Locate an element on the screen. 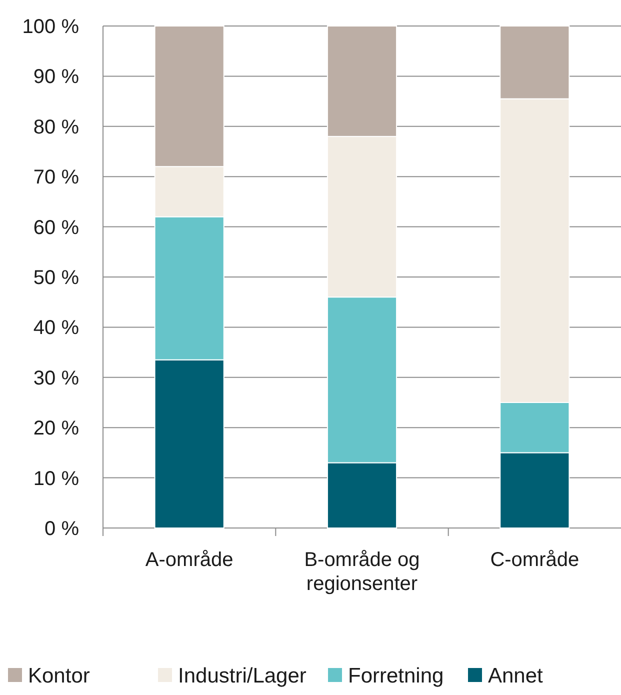 The image size is (621, 695). x-tick-label: B-område og regionsenter is located at coordinates (362, 572).